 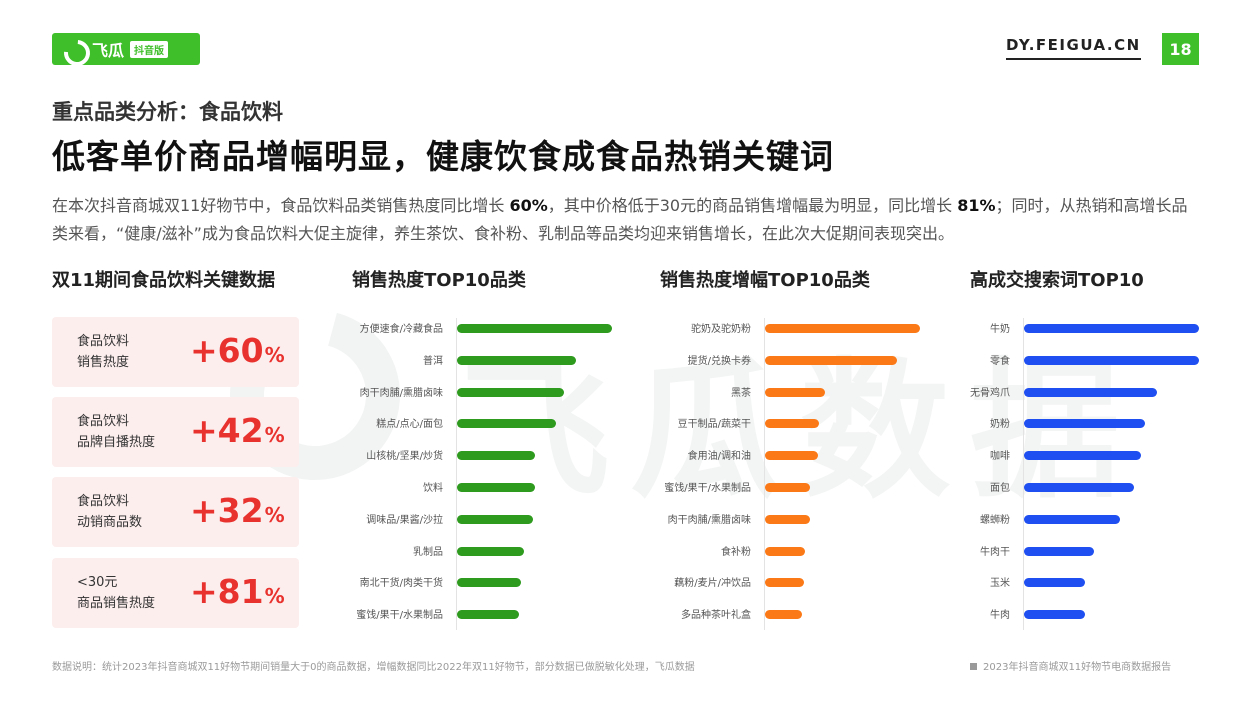 I want to click on chart-row: 南北干货/肉类干货, so click(x=480, y=582).